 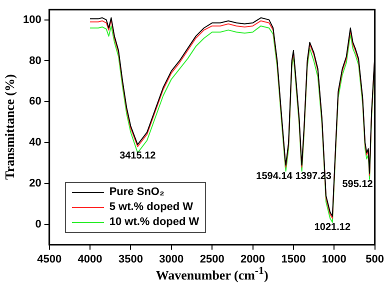 What do you see at coordinates (375, 259) in the screenshot?
I see `x-tick-label: 500` at bounding box center [375, 259].